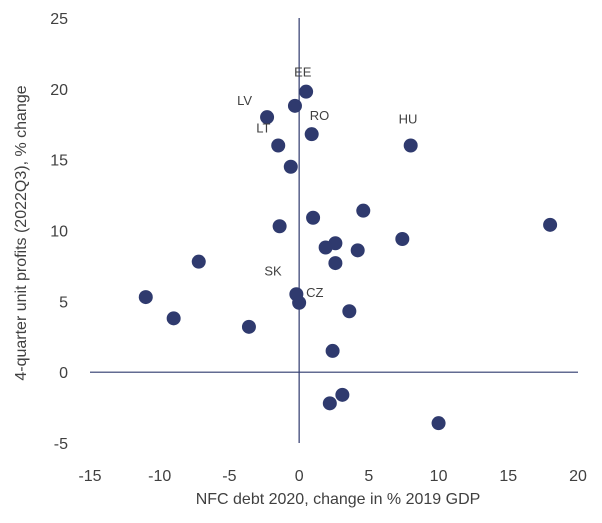 Image resolution: width=602 pixels, height=523 pixels. Describe the element at coordinates (59, 90) in the screenshot. I see `y-tick-label: 20` at that location.